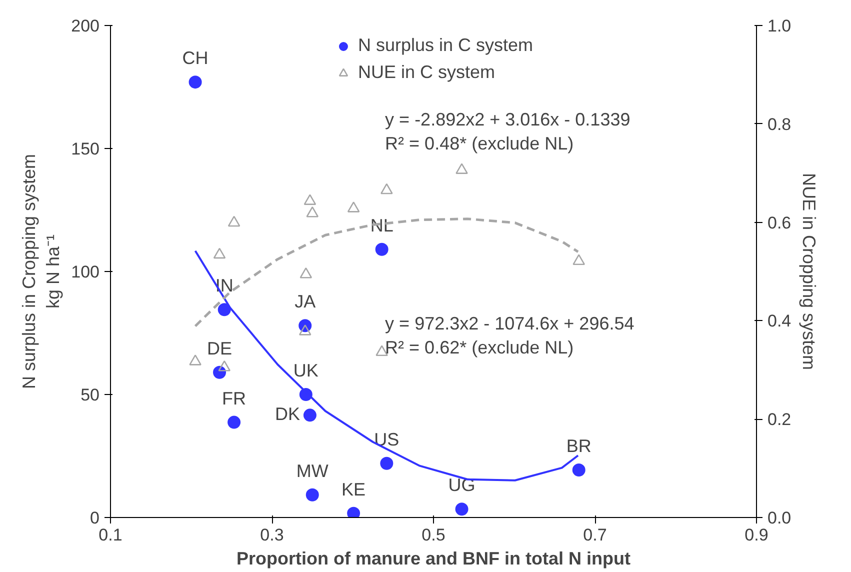 The width and height of the screenshot is (851, 572). Describe the element at coordinates (509, 336) in the screenshot. I see `annotation: y = 972.3x2 - 1074.6x + 296.54 R² = 0.62* (exclude NL)` at that location.